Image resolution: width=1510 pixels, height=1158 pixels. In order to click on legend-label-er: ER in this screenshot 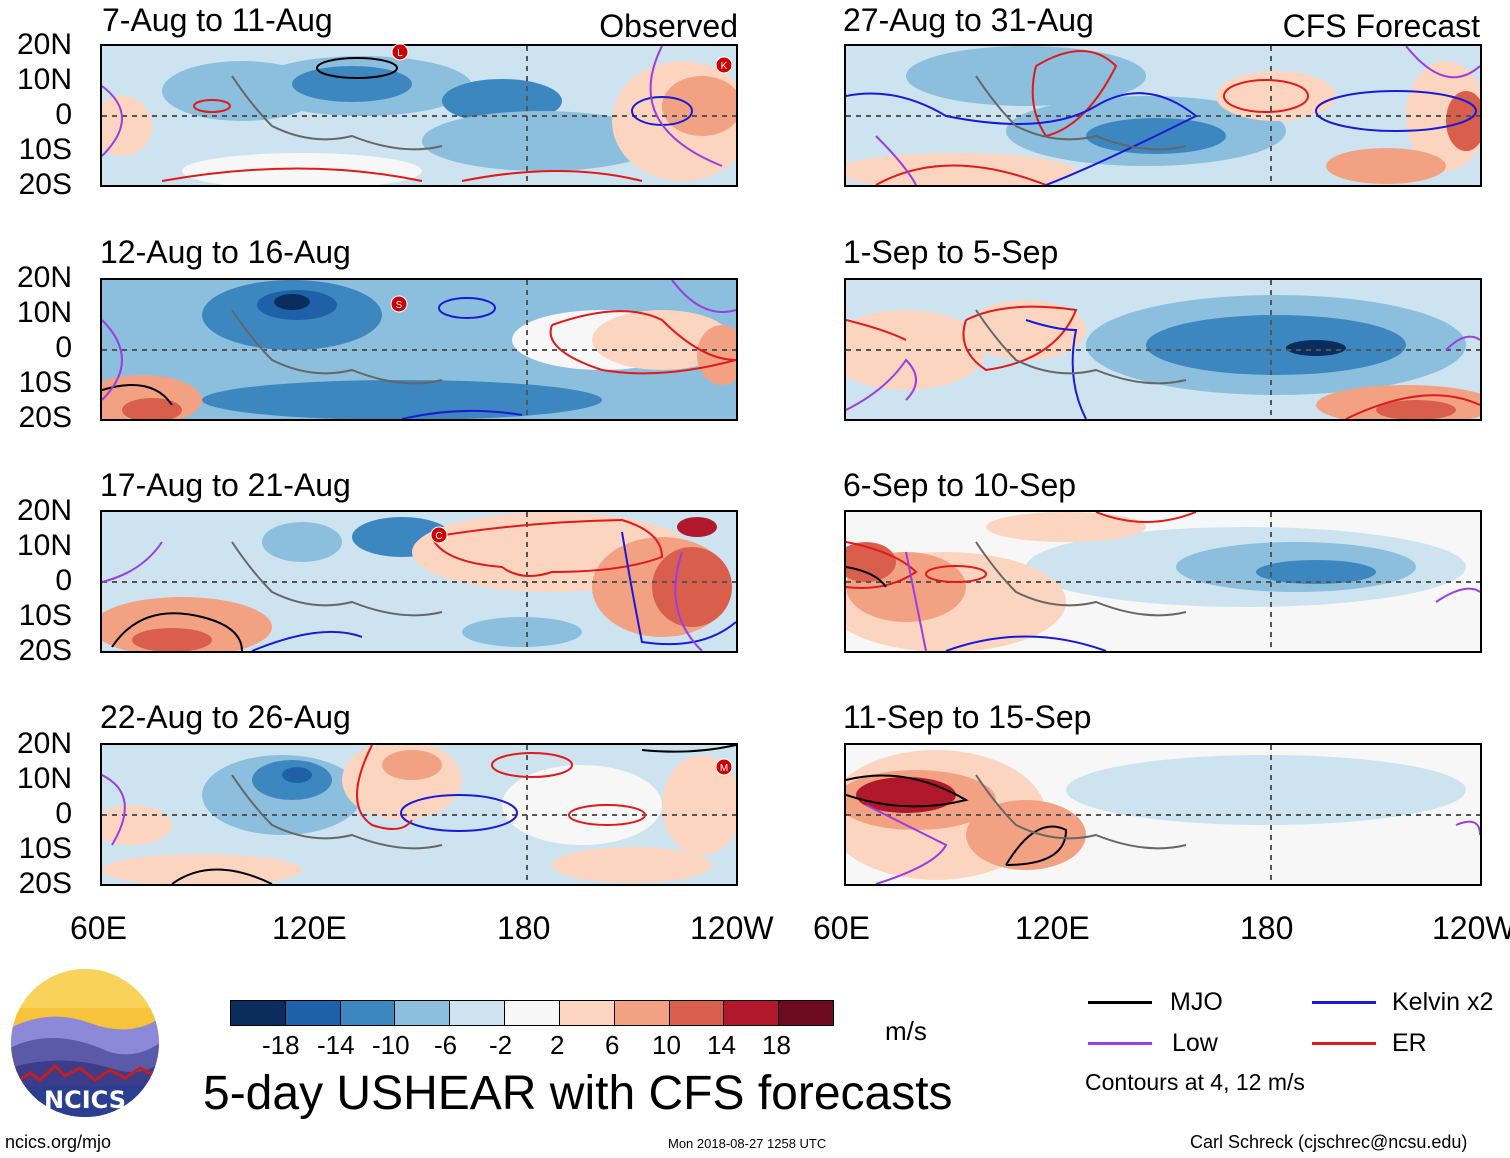, I will do `click(1409, 1043)`.